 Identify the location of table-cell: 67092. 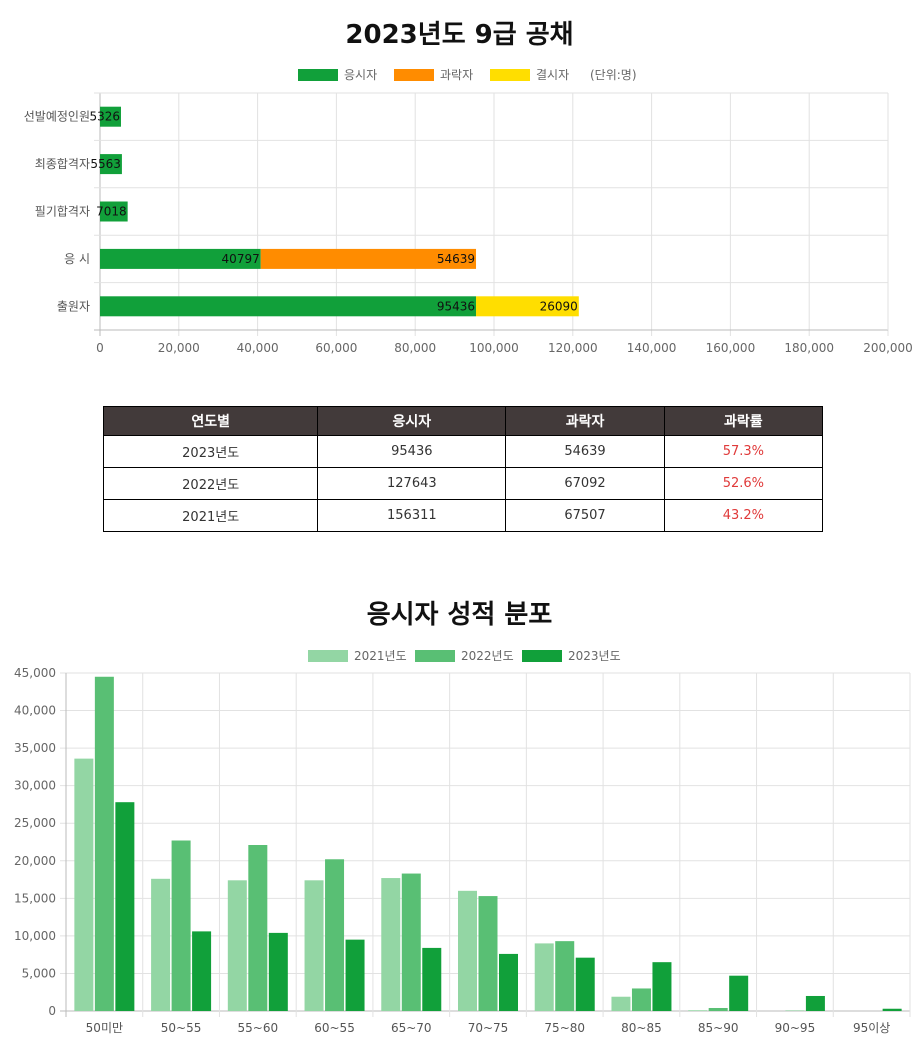
(585, 483).